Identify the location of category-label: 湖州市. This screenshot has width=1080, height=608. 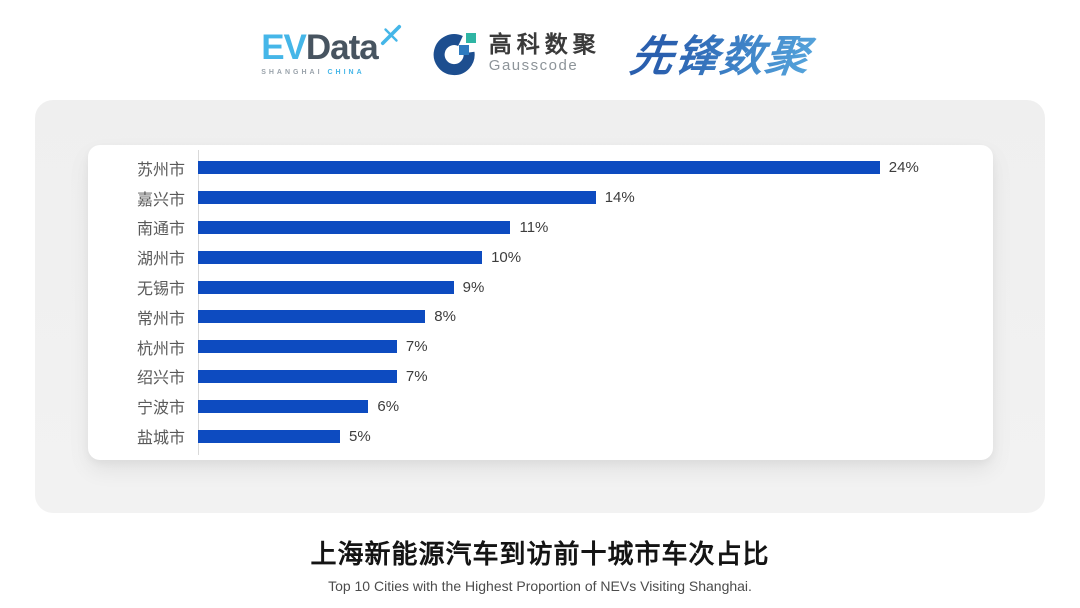
(160, 260).